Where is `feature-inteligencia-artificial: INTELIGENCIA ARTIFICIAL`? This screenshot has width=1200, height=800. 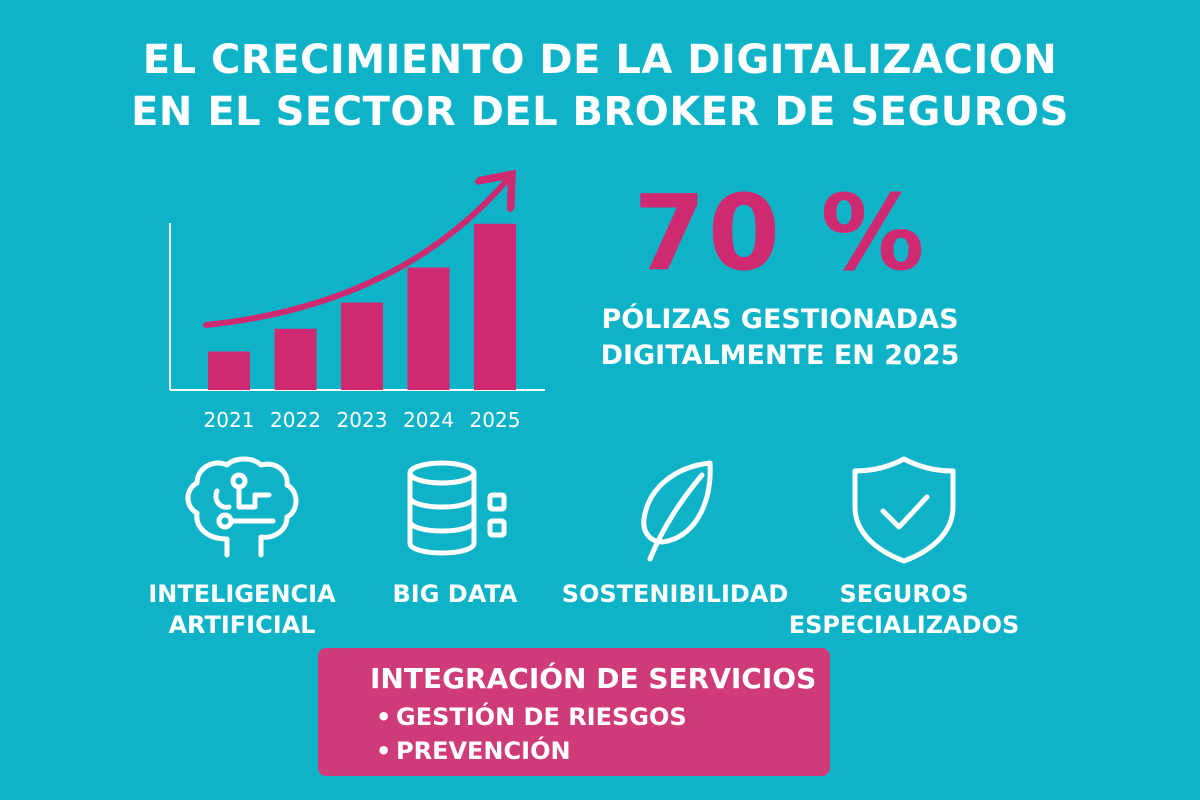 feature-inteligencia-artificial: INTELIGENCIA ARTIFICIAL is located at coordinates (242, 548).